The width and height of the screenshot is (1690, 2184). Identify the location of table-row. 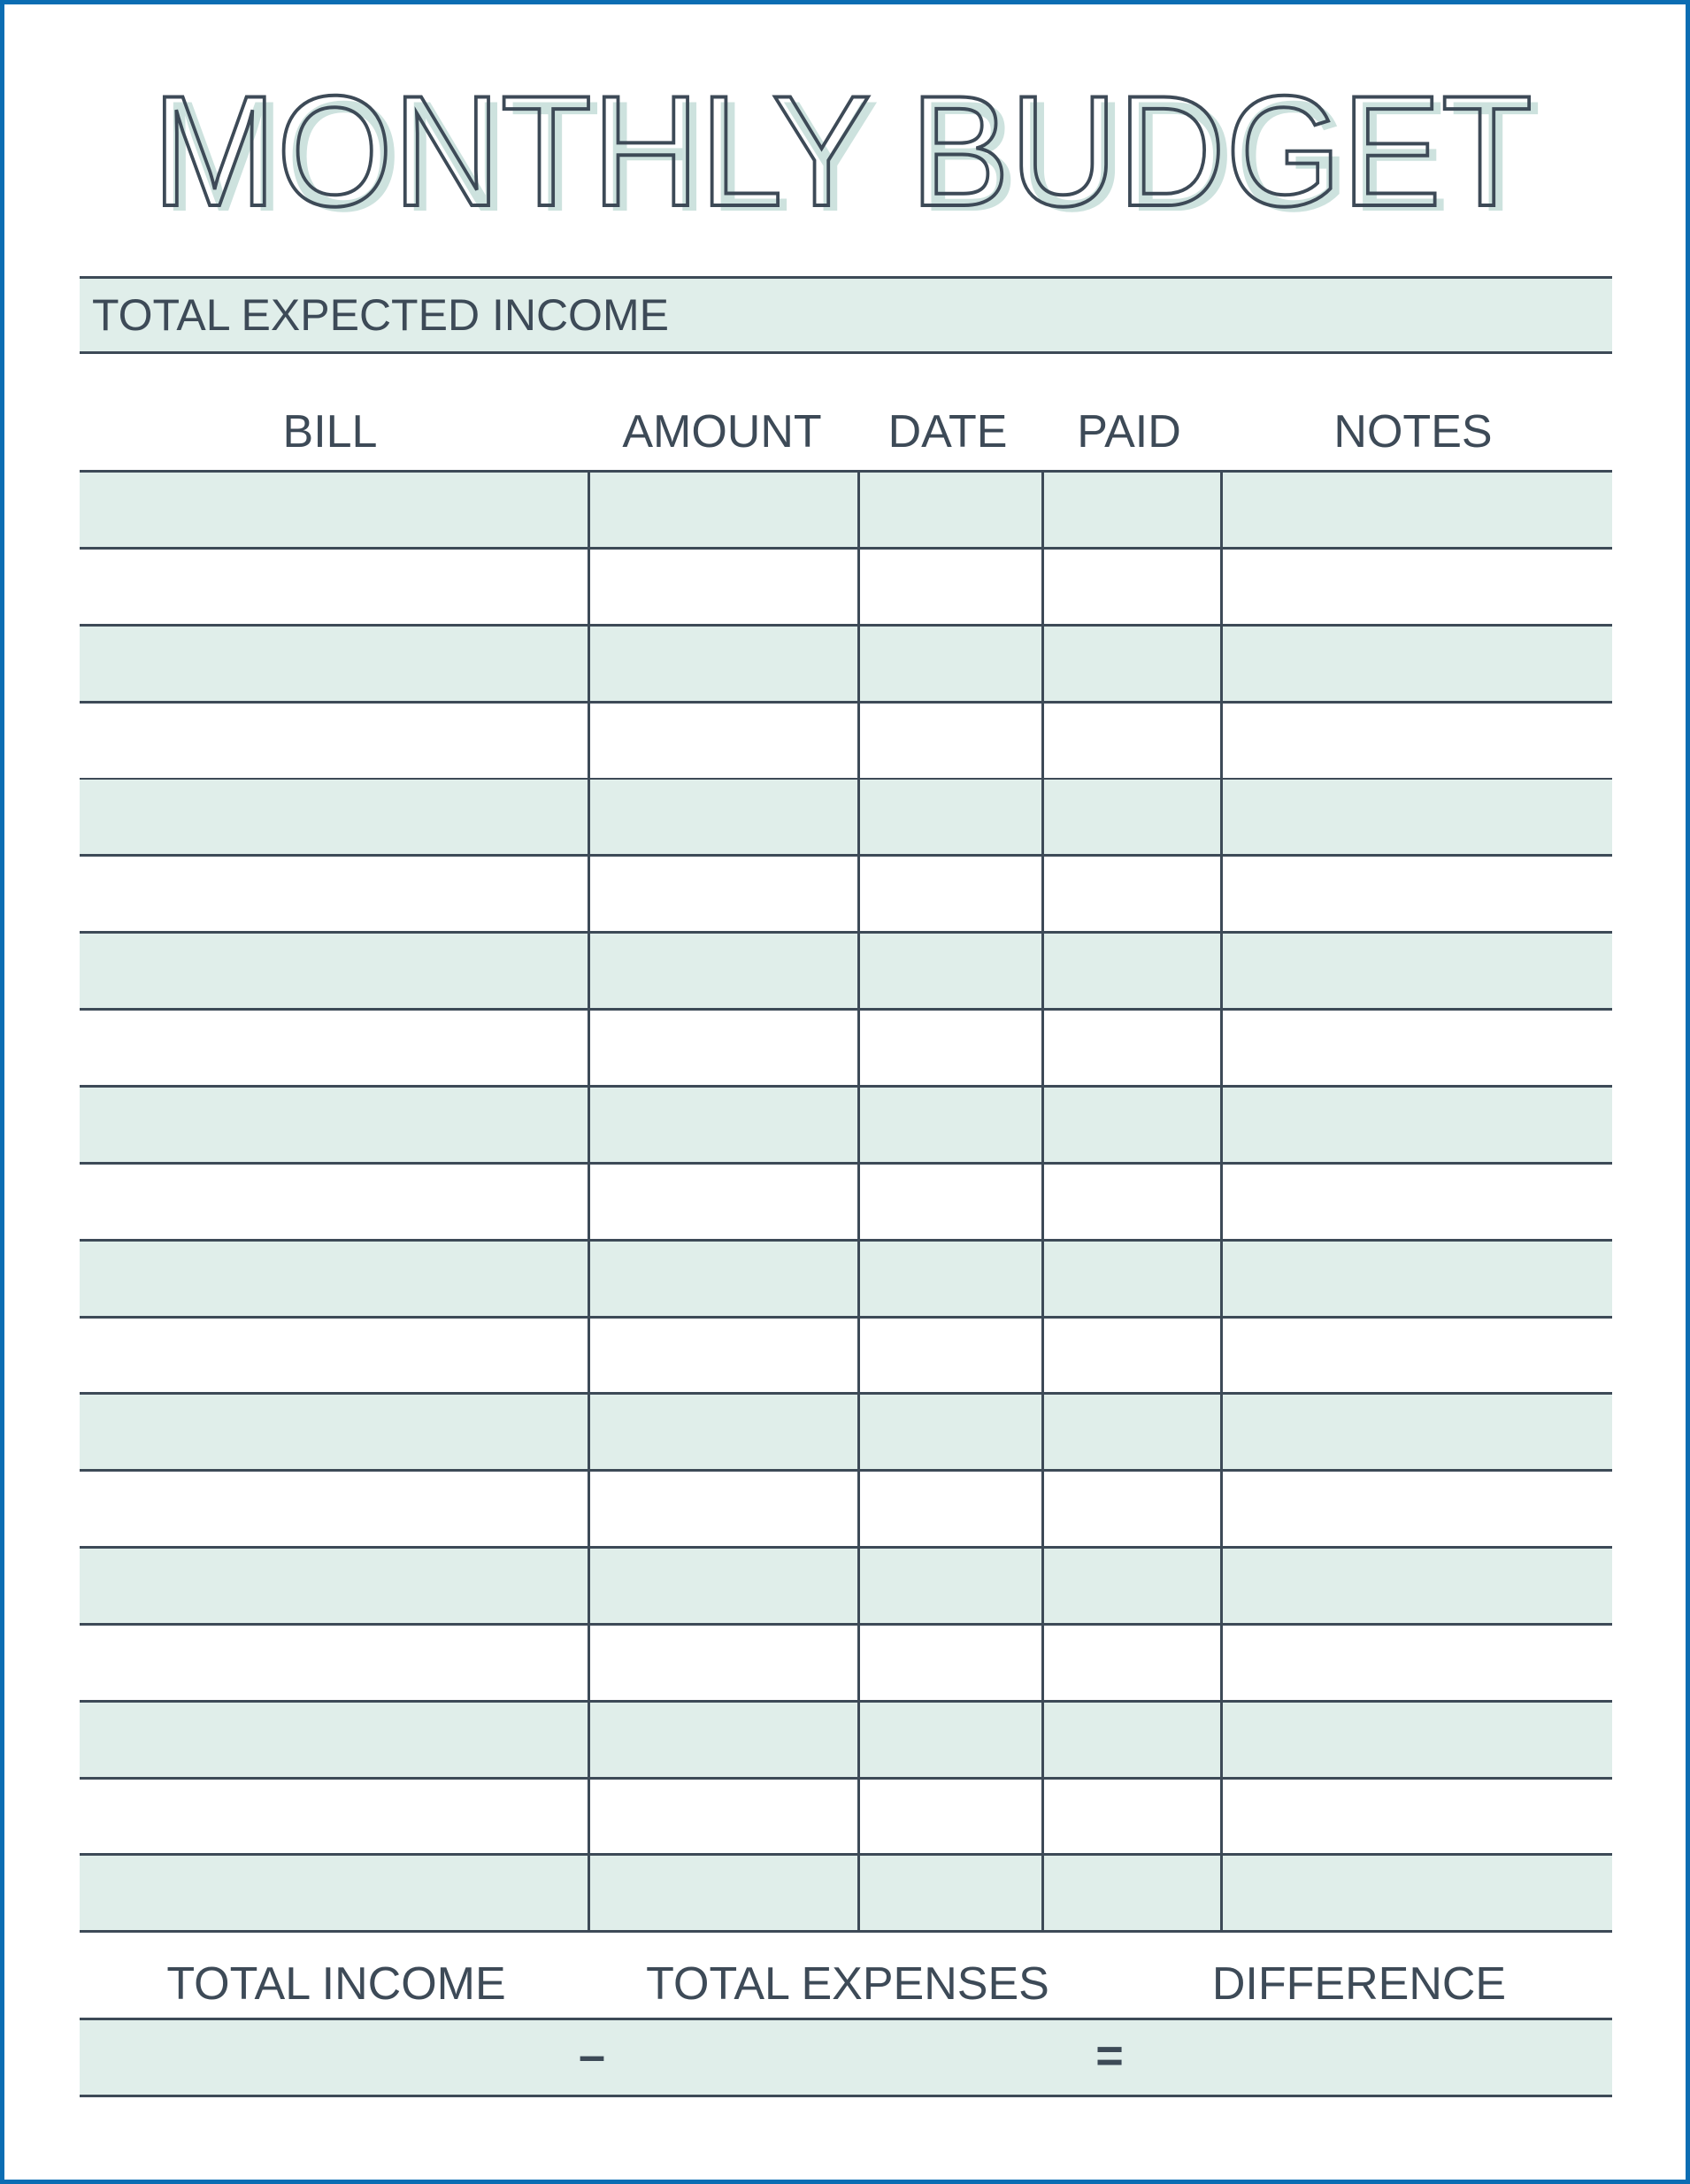
(846, 1664).